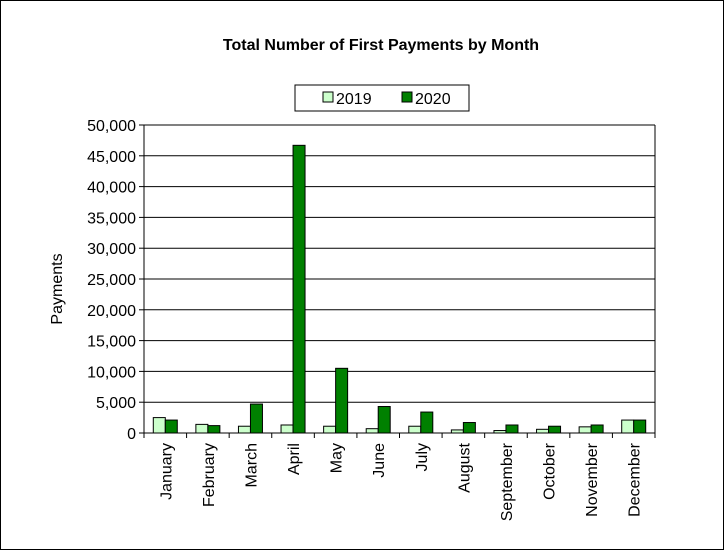  What do you see at coordinates (202, 428) in the screenshot?
I see `bar-2019-february` at bounding box center [202, 428].